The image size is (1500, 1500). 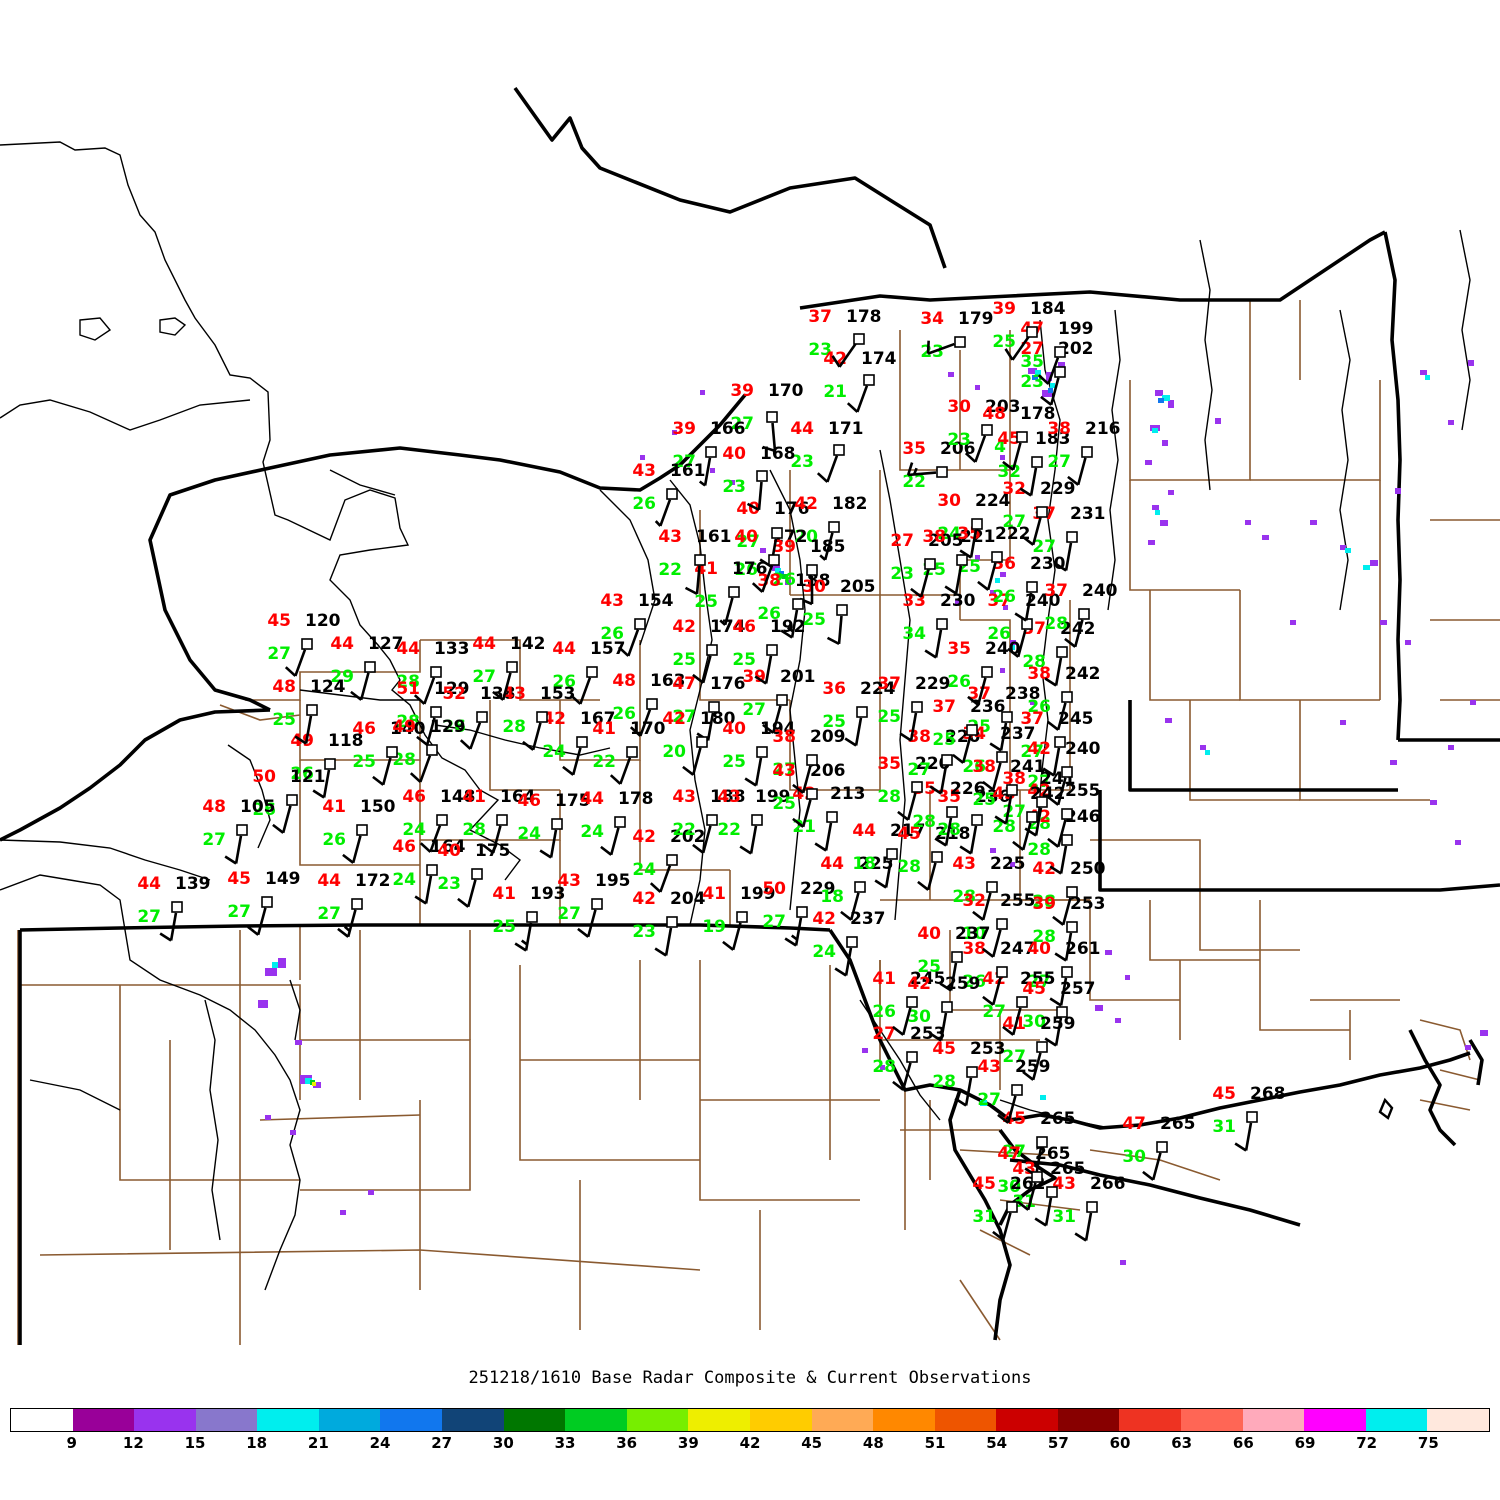 I want to click on station-identifier: 178, so click(x=636, y=799).